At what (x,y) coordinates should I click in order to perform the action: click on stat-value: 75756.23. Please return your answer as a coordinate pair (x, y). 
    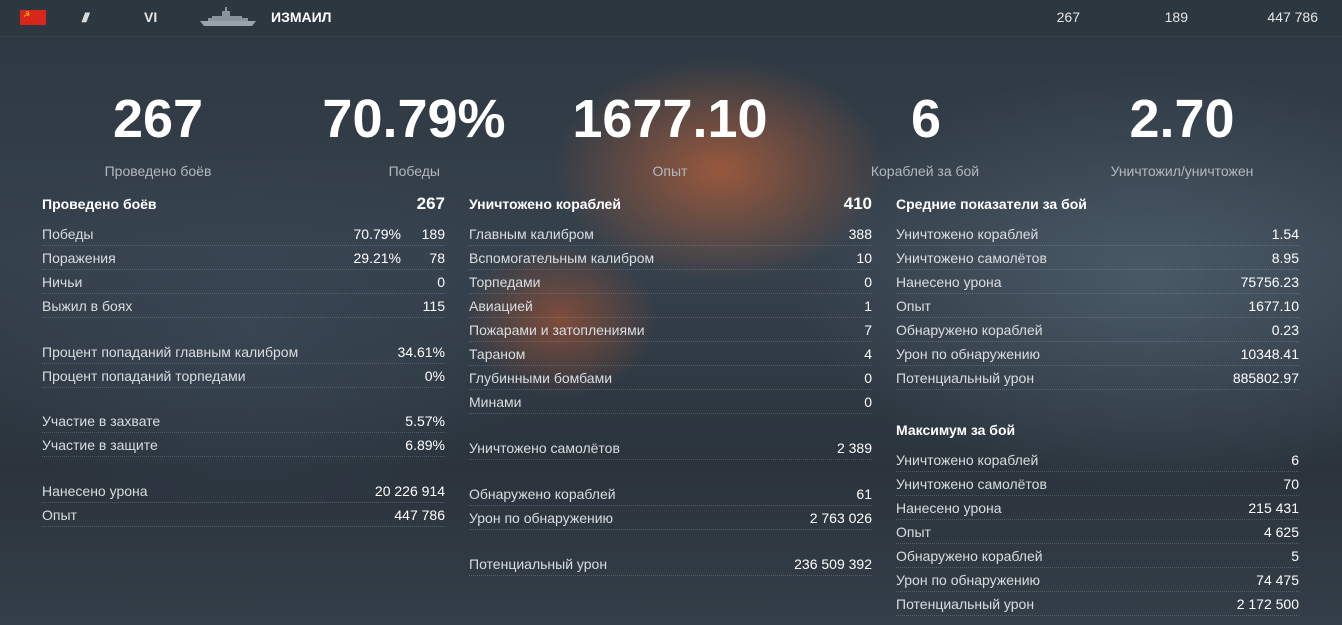
    Looking at the image, I should click on (1269, 282).